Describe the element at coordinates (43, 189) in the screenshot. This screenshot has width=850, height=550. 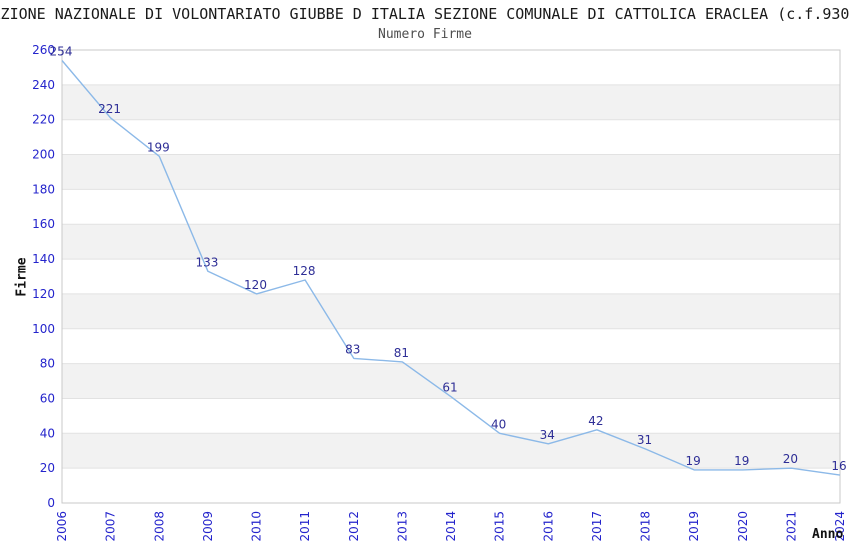
I see `y-tick-label: 180` at that location.